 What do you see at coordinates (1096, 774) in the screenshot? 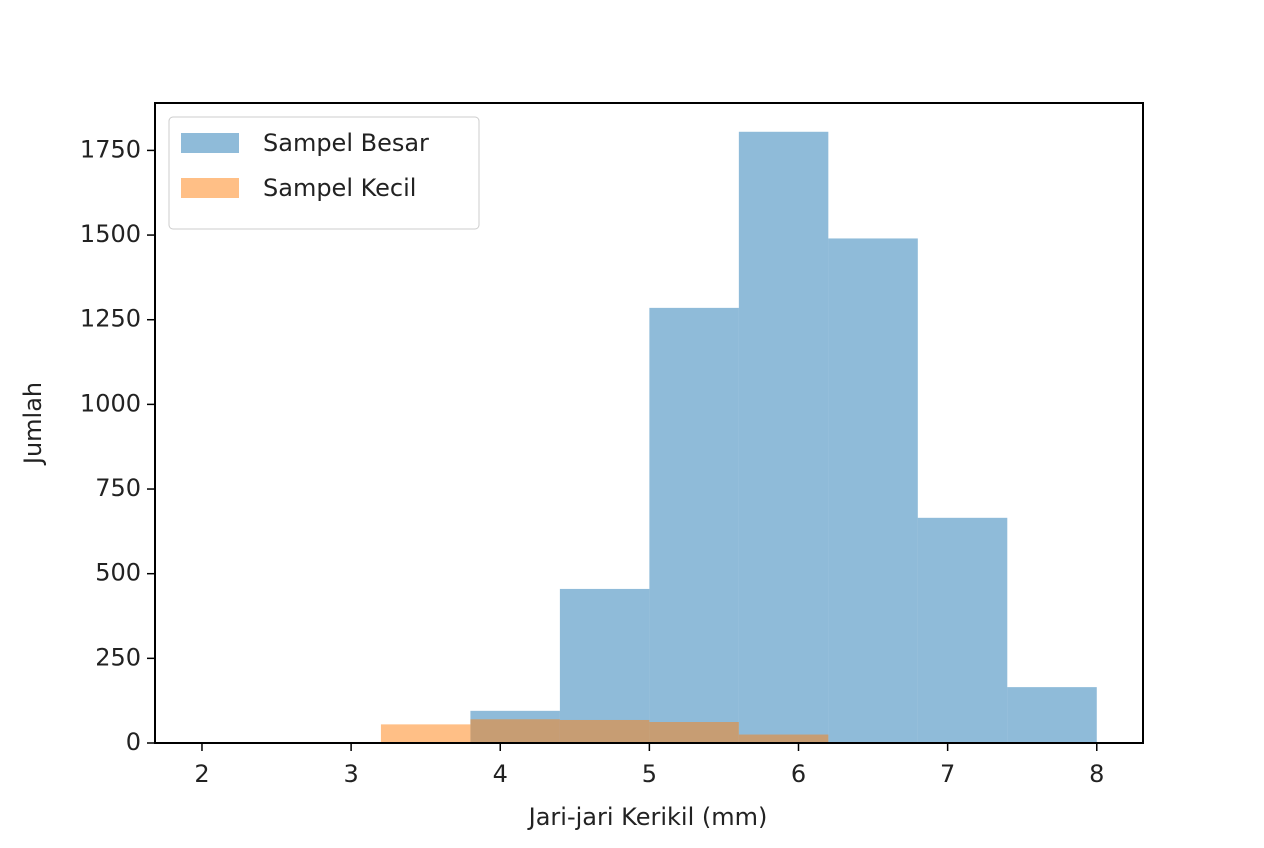
I see `x-tick-label: 8` at bounding box center [1096, 774].